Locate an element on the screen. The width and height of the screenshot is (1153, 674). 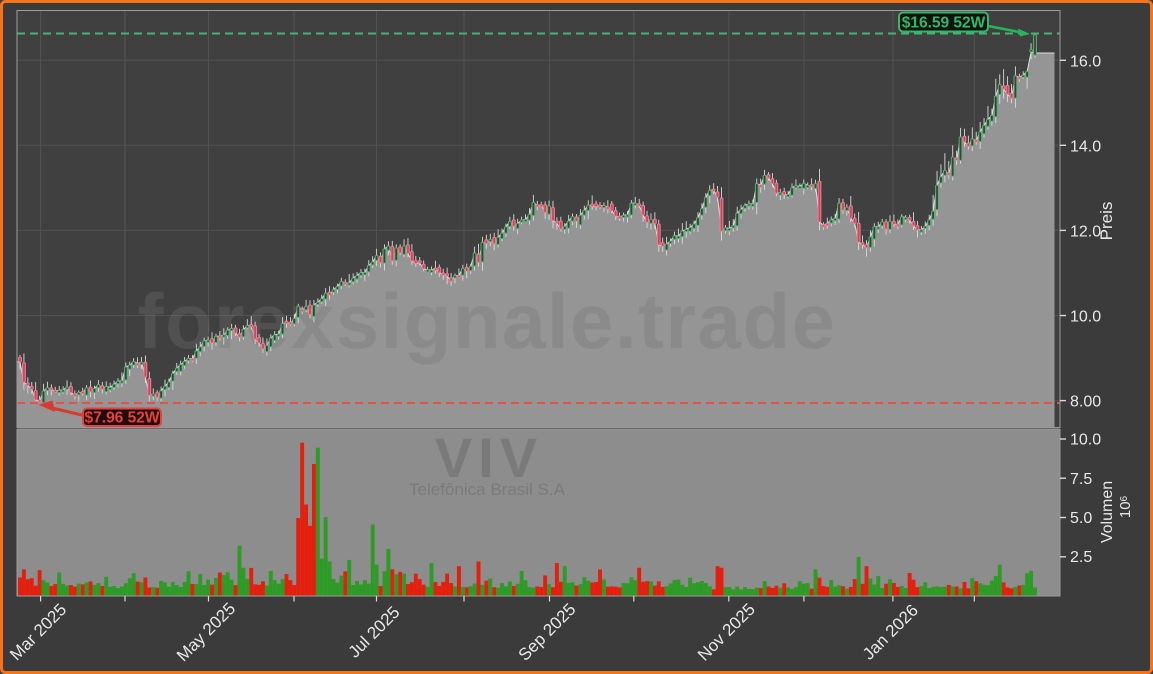
svg-text: 8.00 is located at coordinates (1085, 402).